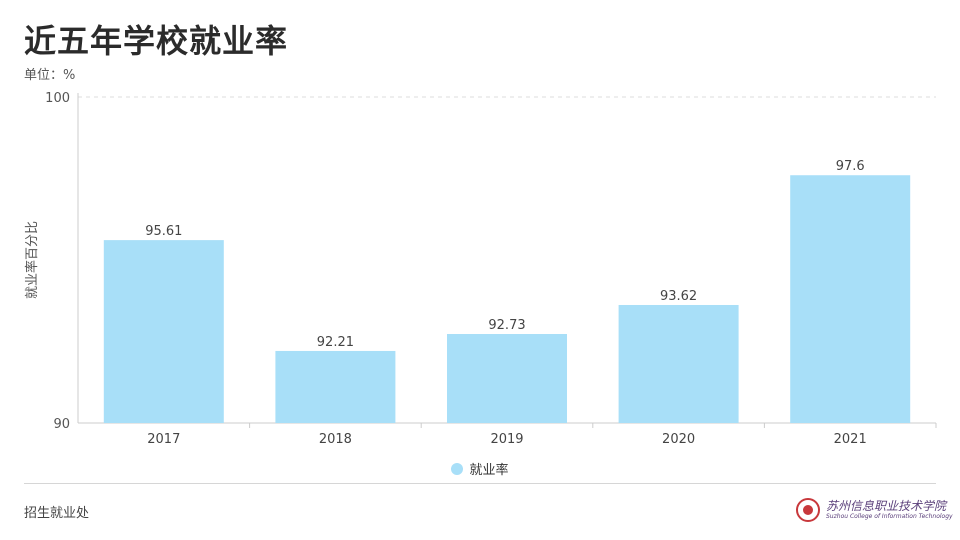 This screenshot has height=540, width=960. Describe the element at coordinates (57, 98) in the screenshot. I see `y-tick-label: 100` at that location.